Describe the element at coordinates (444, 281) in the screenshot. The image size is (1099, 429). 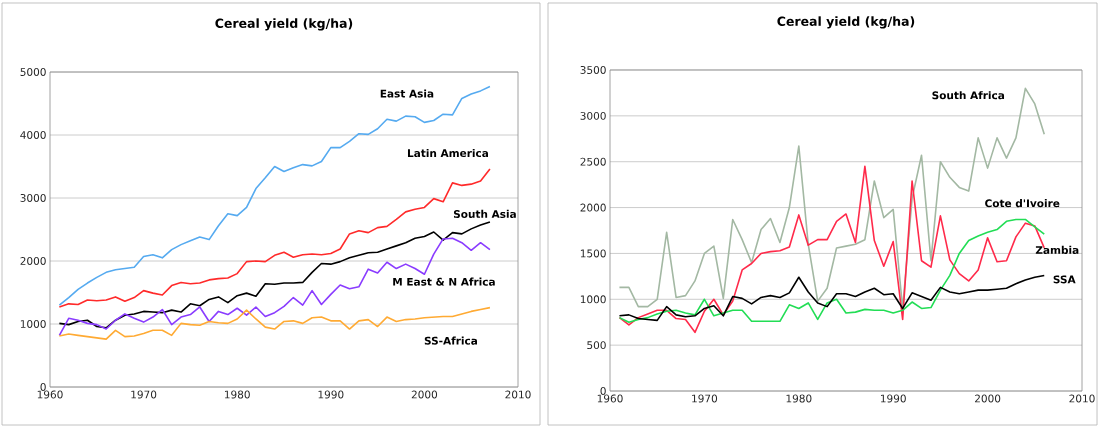
I see `series-label: M East & N Africa` at that location.